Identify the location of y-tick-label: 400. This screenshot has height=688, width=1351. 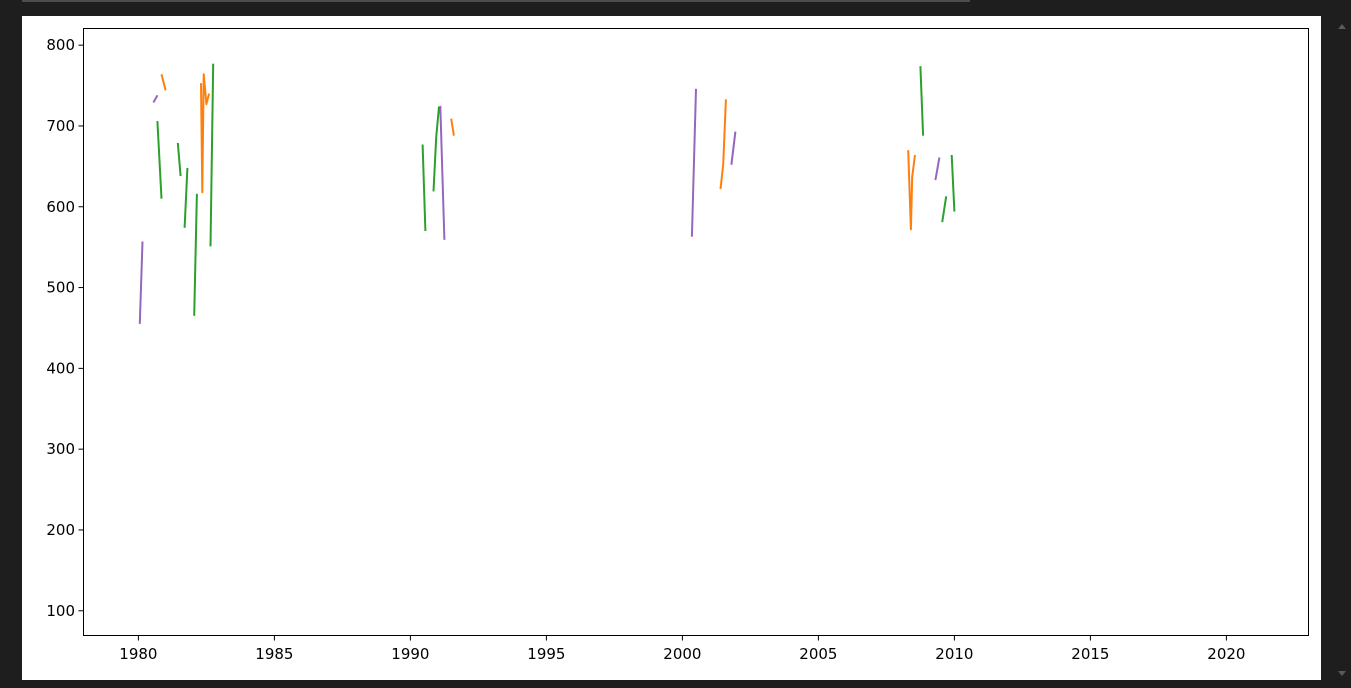
(60, 368).